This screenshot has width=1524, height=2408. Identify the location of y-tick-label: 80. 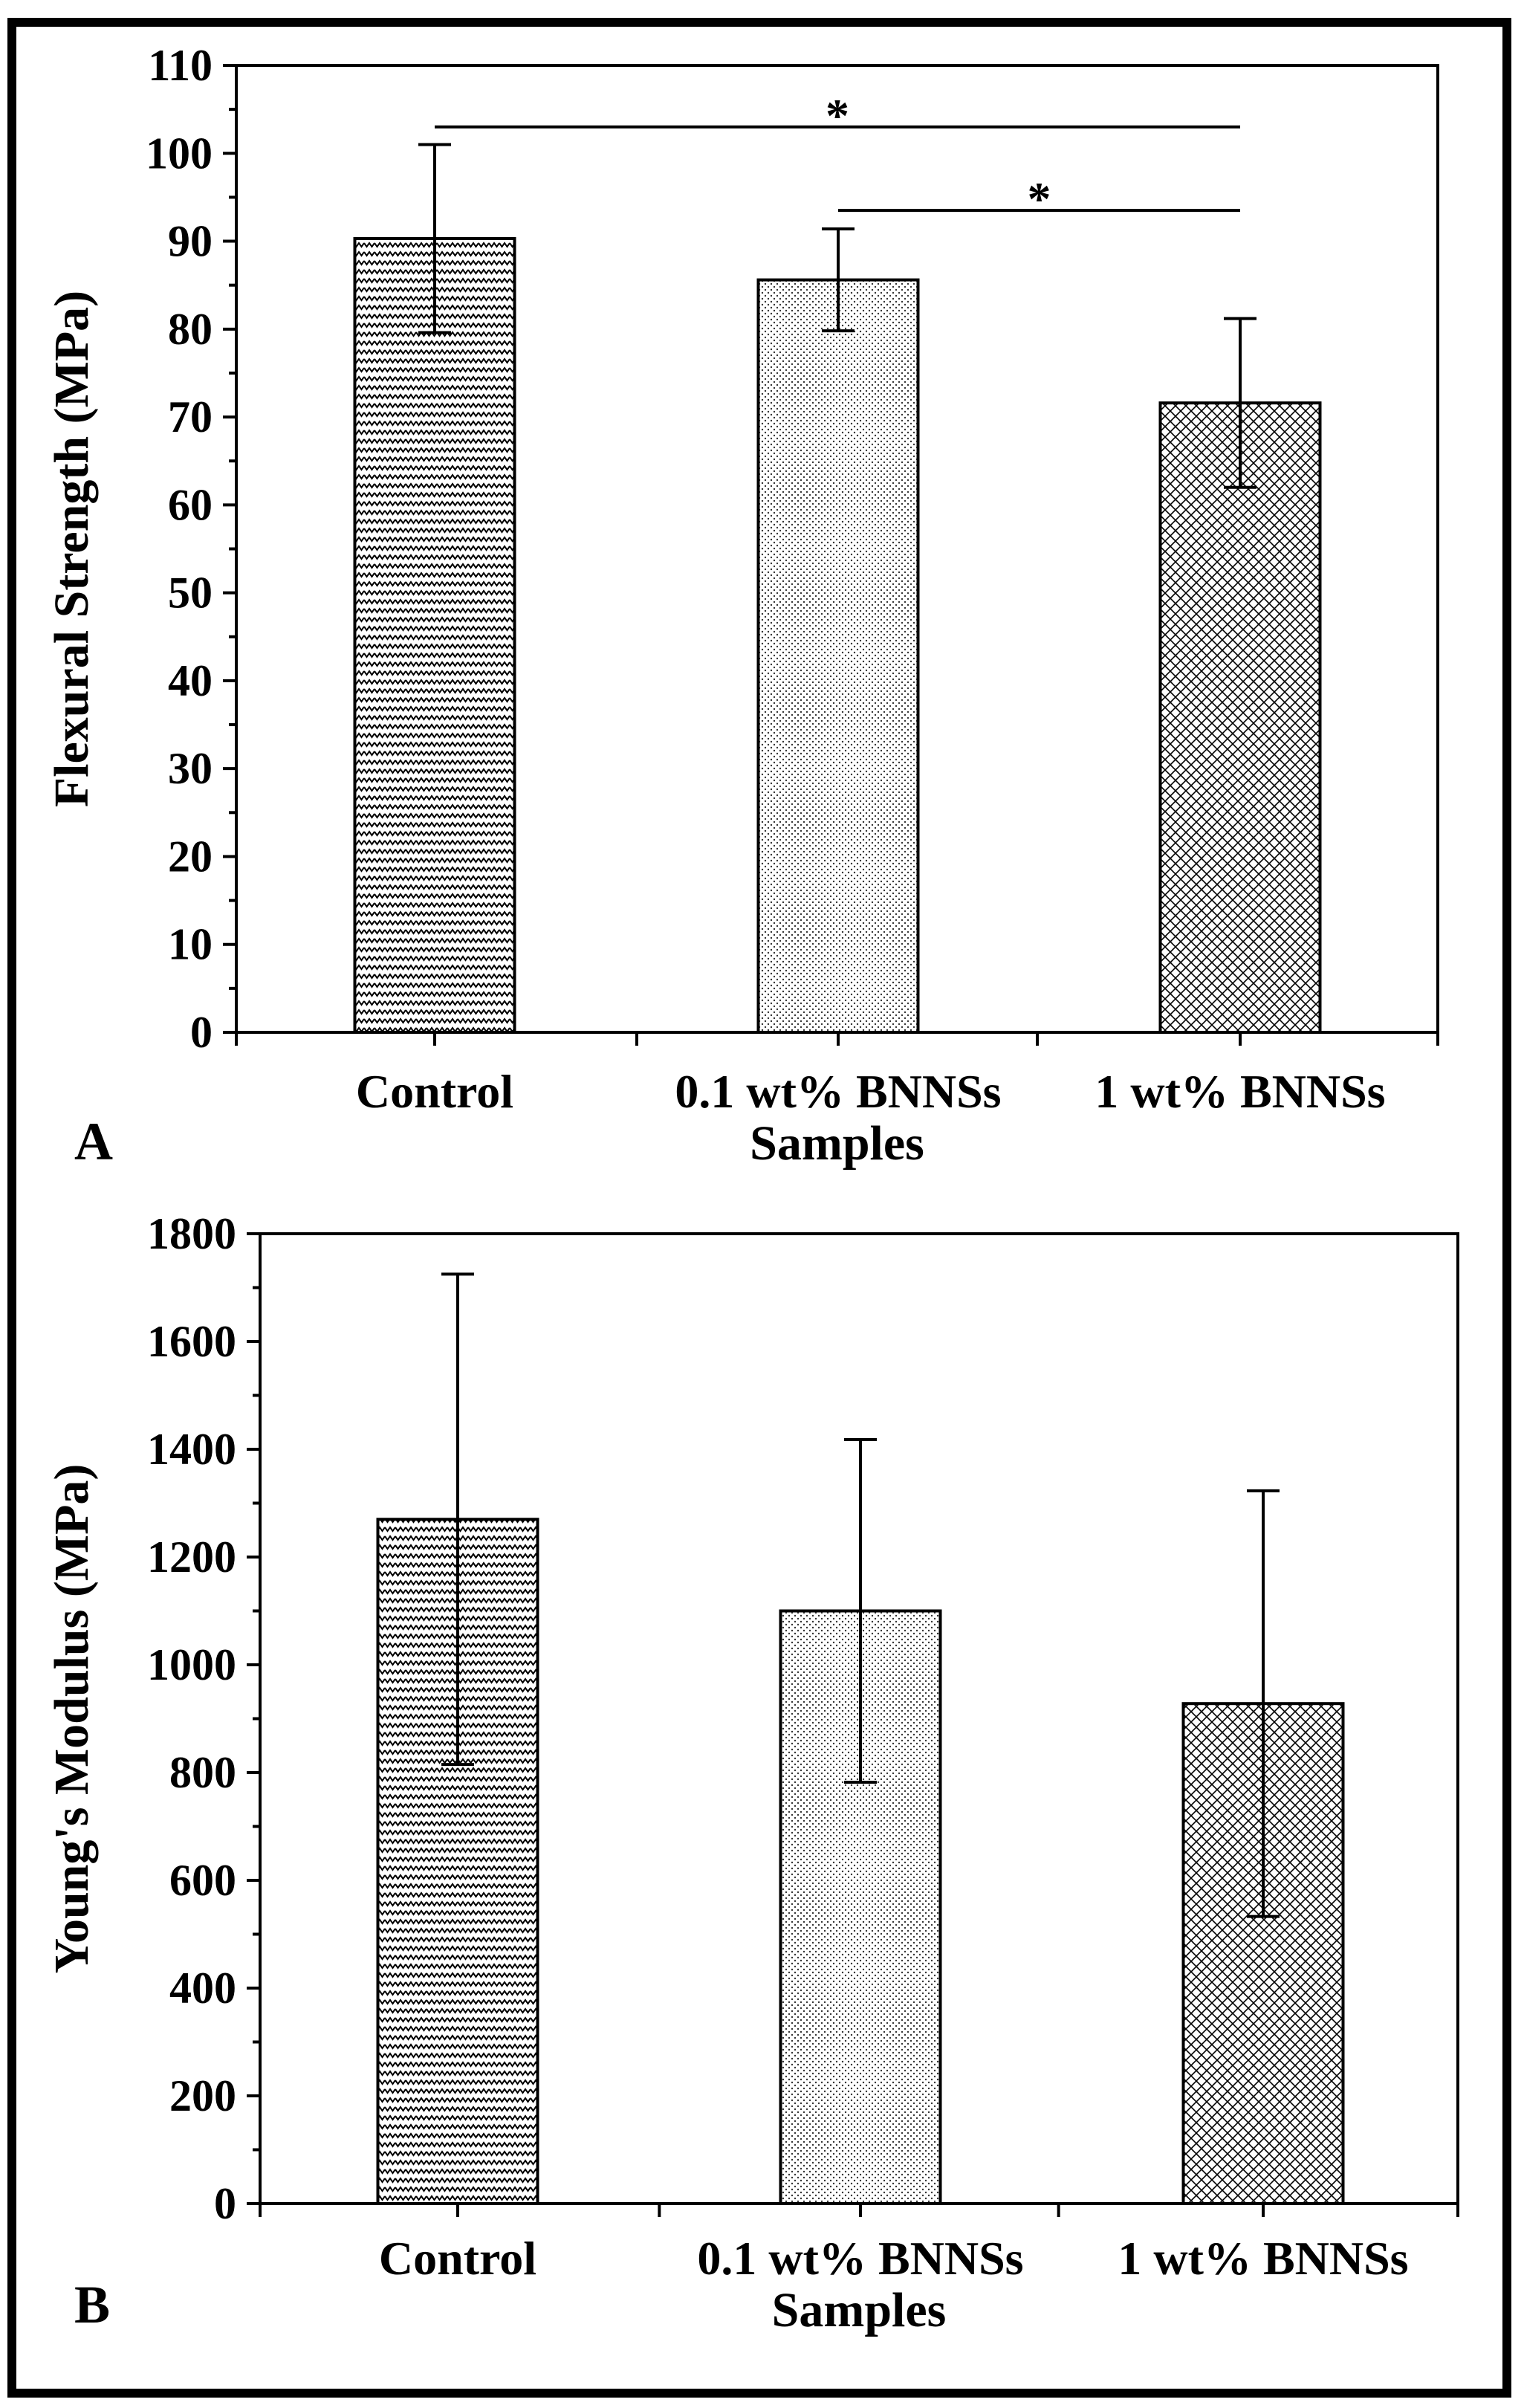
(190, 330).